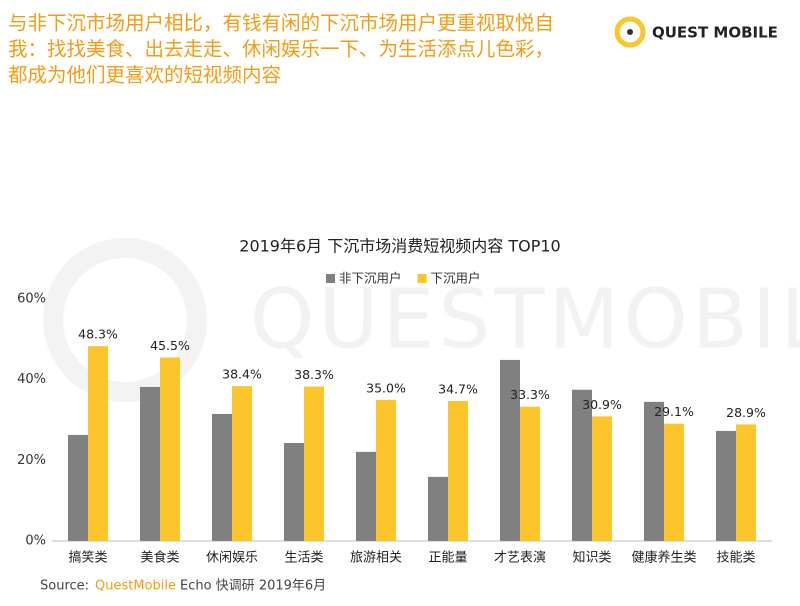  I want to click on x-tick-label: 正能量, so click(447, 558).